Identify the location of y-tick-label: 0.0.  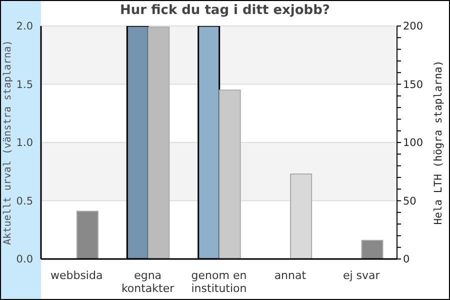
(24, 260).